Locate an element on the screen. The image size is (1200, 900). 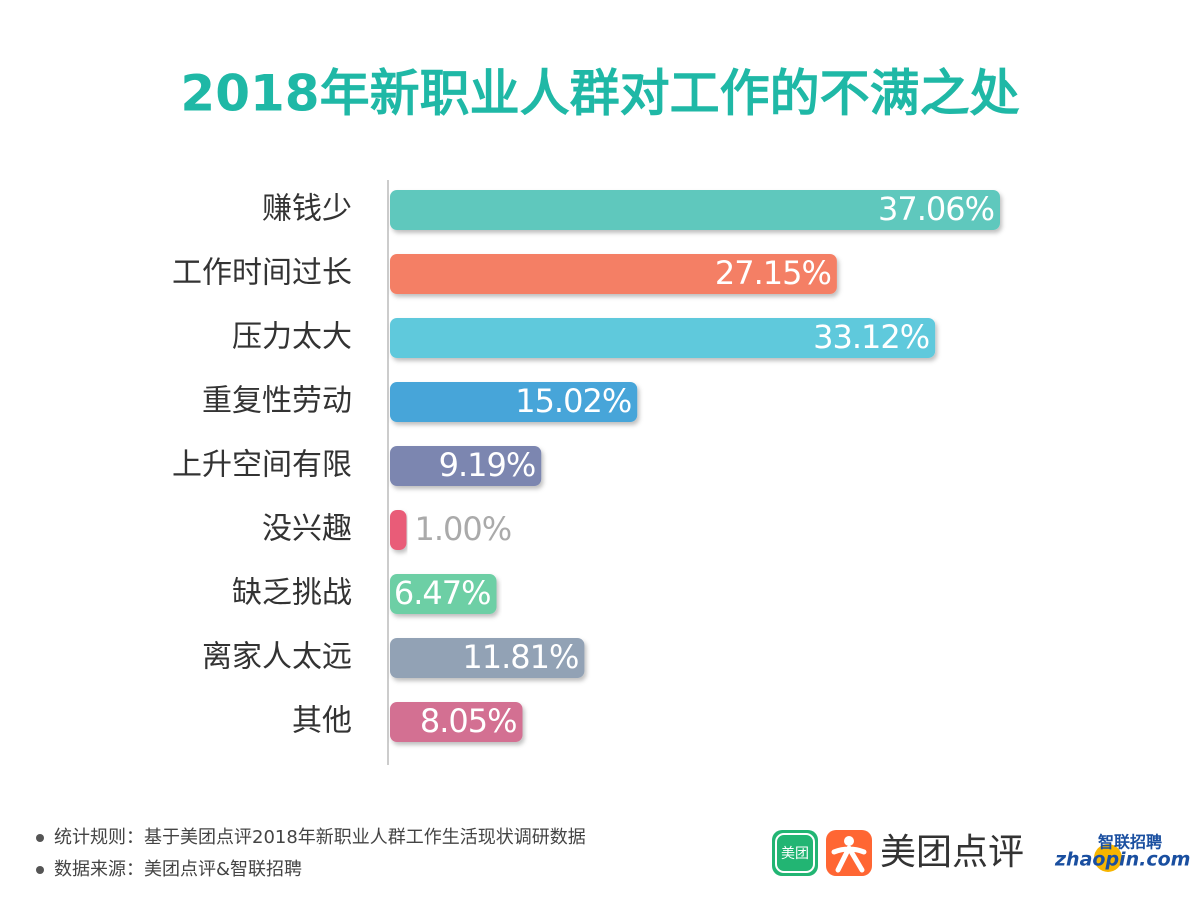
value-label: 1.00% is located at coordinates (462, 529).